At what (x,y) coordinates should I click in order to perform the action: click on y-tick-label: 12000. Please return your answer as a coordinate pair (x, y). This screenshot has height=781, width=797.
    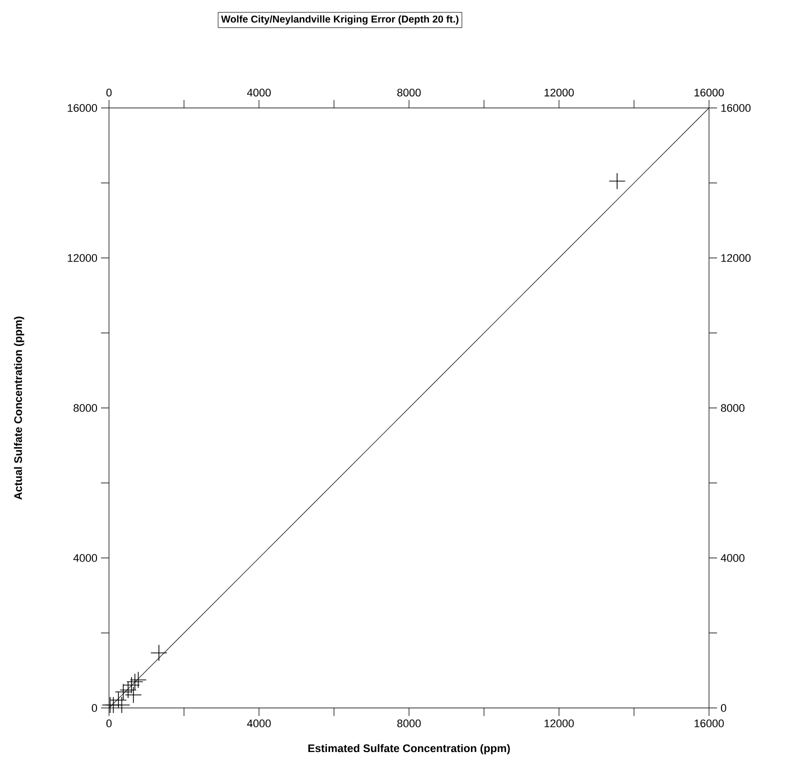
    Looking at the image, I should click on (83, 258).